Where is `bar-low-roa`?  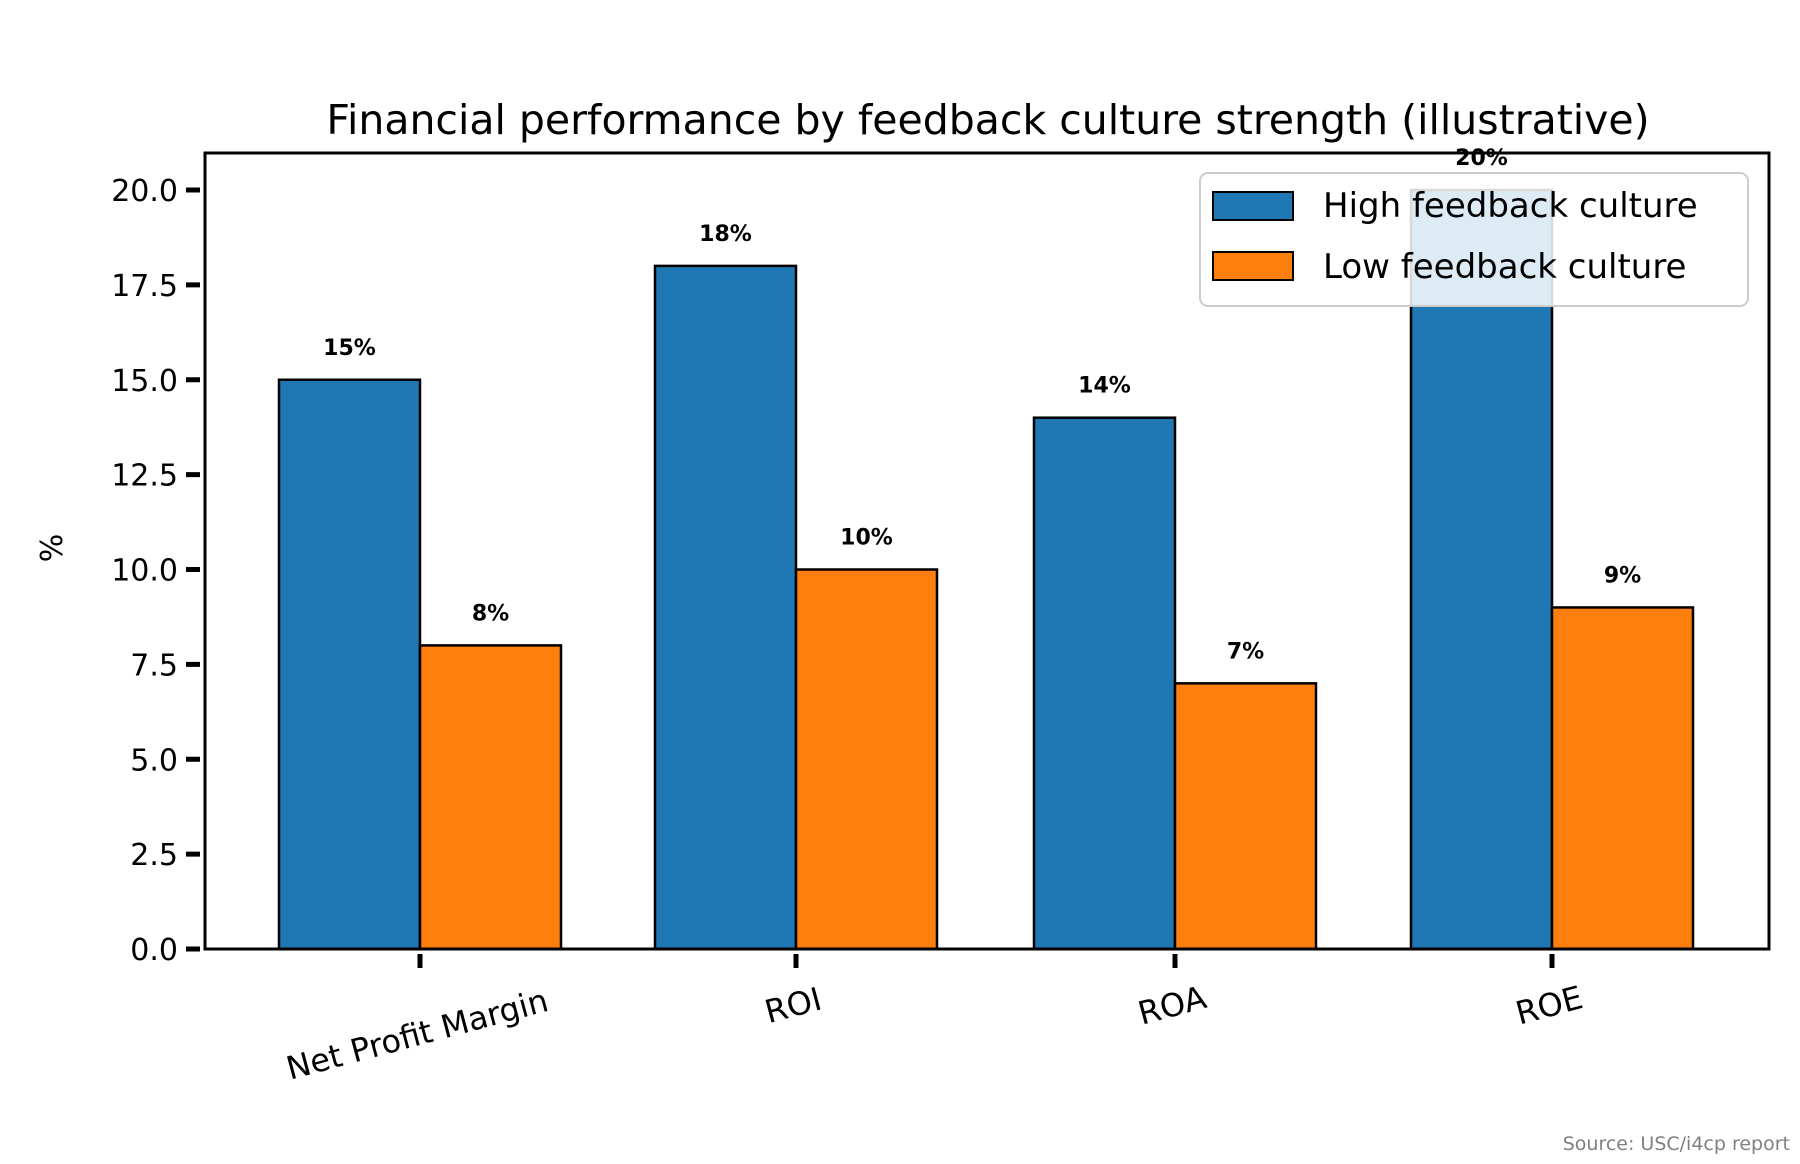 bar-low-roa is located at coordinates (1245, 816).